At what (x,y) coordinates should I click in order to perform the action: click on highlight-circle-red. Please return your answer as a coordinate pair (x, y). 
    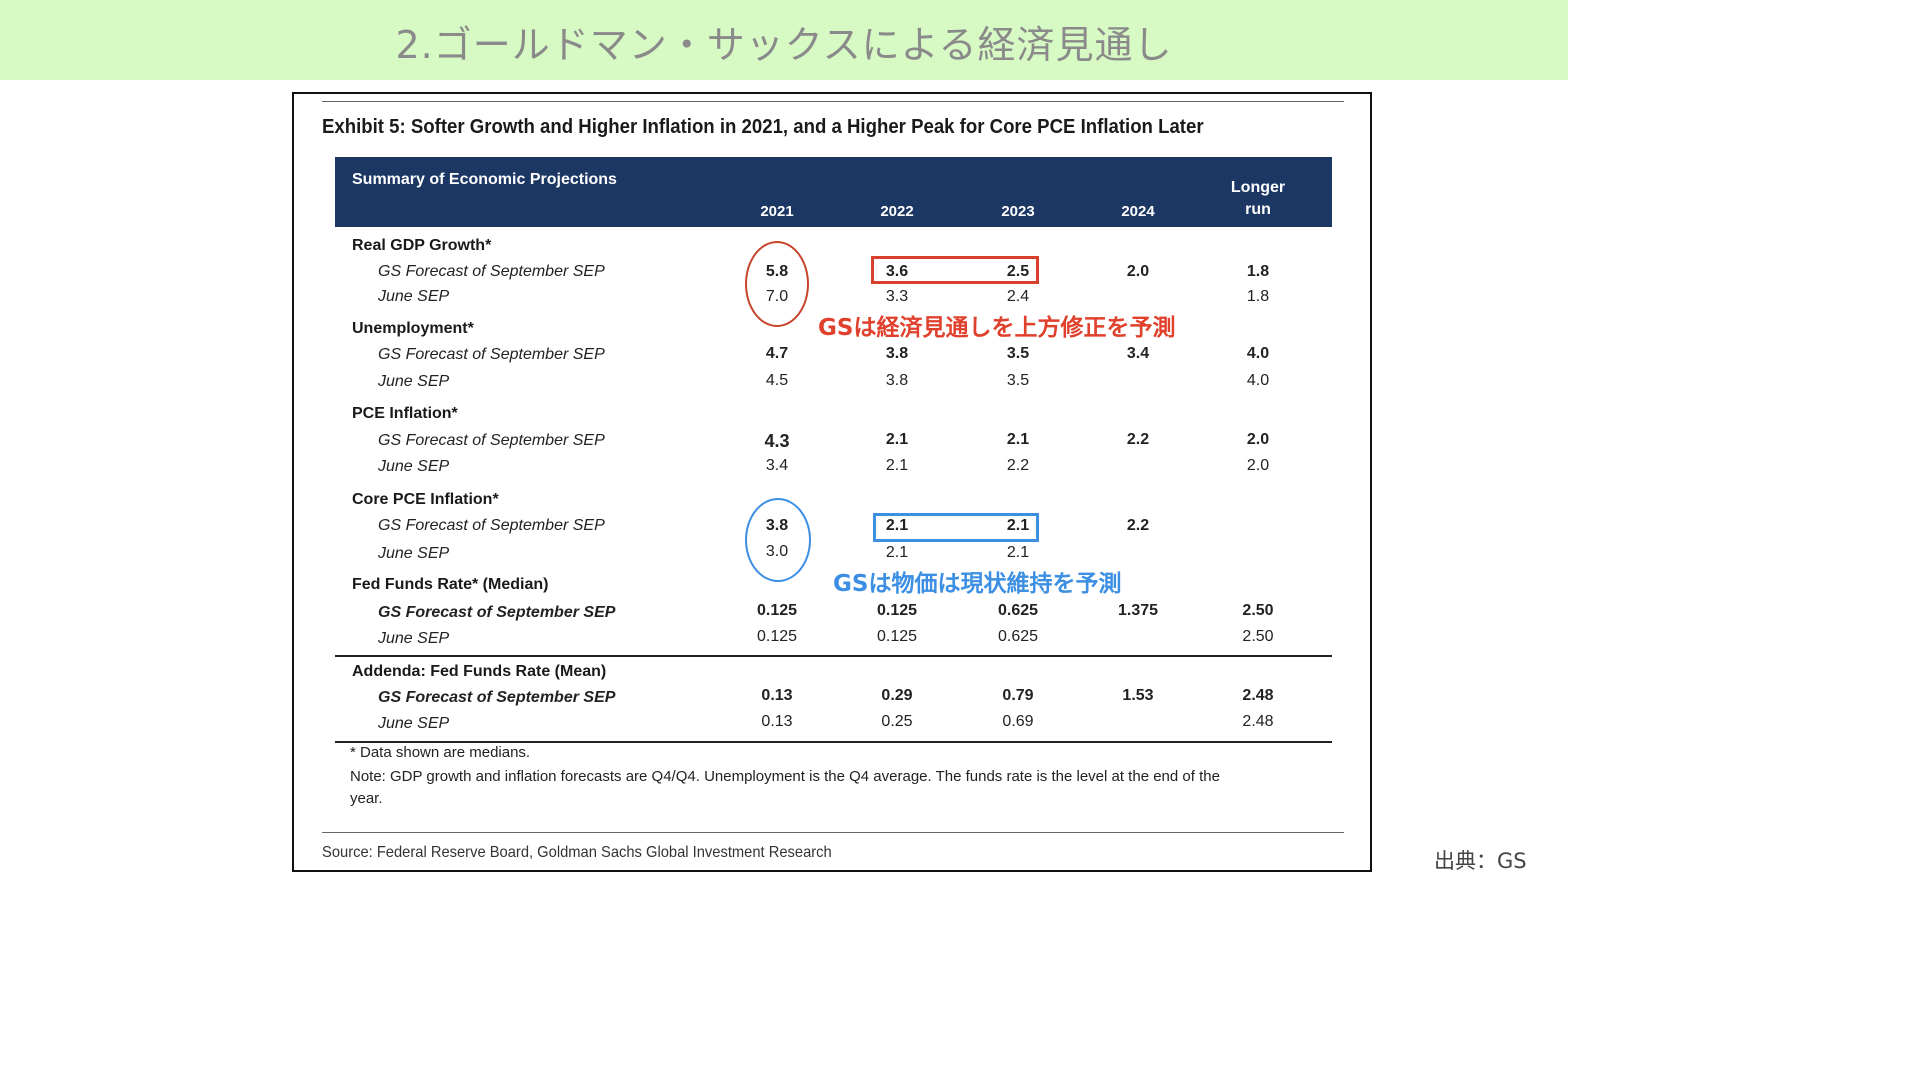
    Looking at the image, I should click on (777, 284).